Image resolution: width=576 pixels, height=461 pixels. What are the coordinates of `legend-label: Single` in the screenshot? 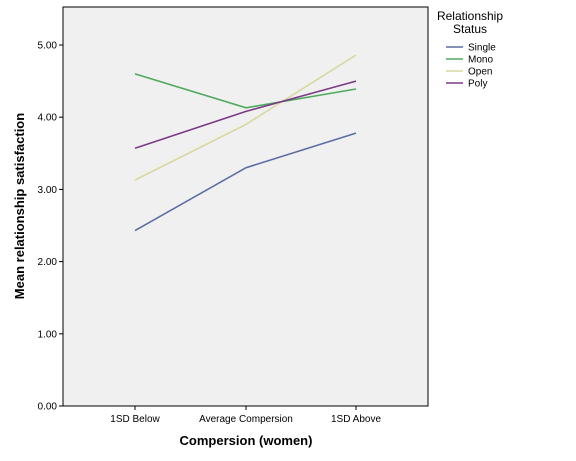 It's located at (482, 48).